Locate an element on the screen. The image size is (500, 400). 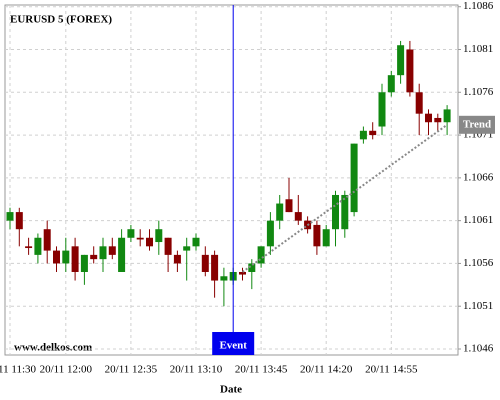
y-tick-label: 1.1046 is located at coordinates (478, 349).